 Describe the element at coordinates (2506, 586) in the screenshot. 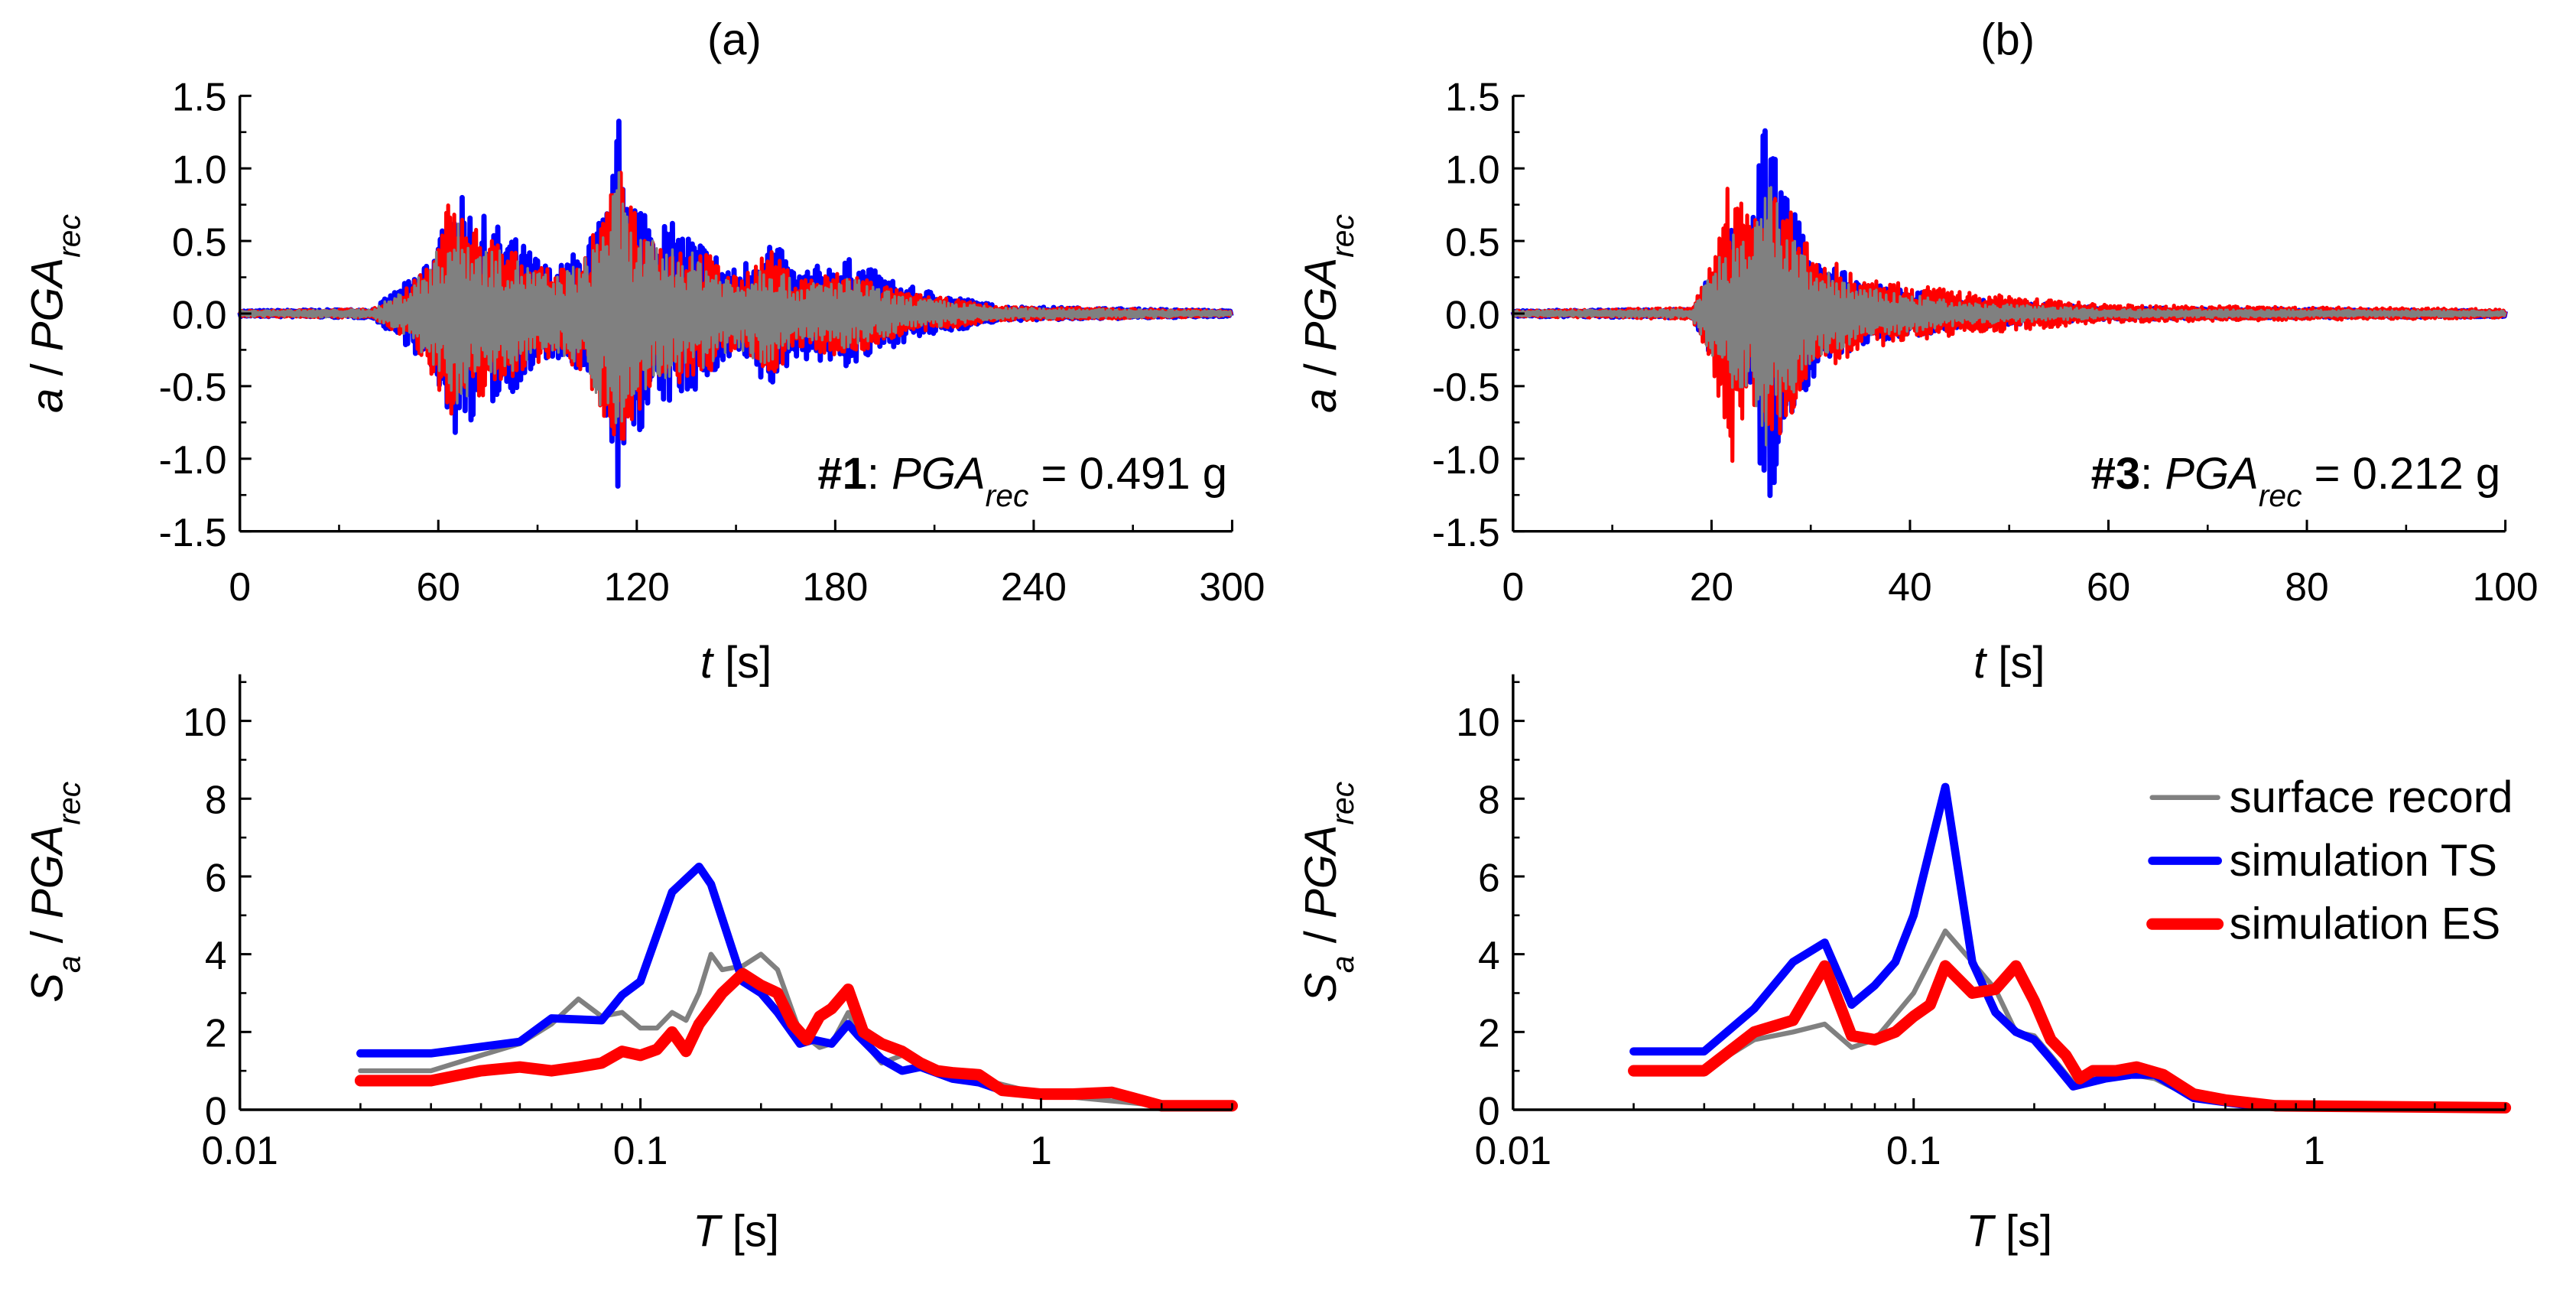

I see `x-tick-label: 100` at that location.